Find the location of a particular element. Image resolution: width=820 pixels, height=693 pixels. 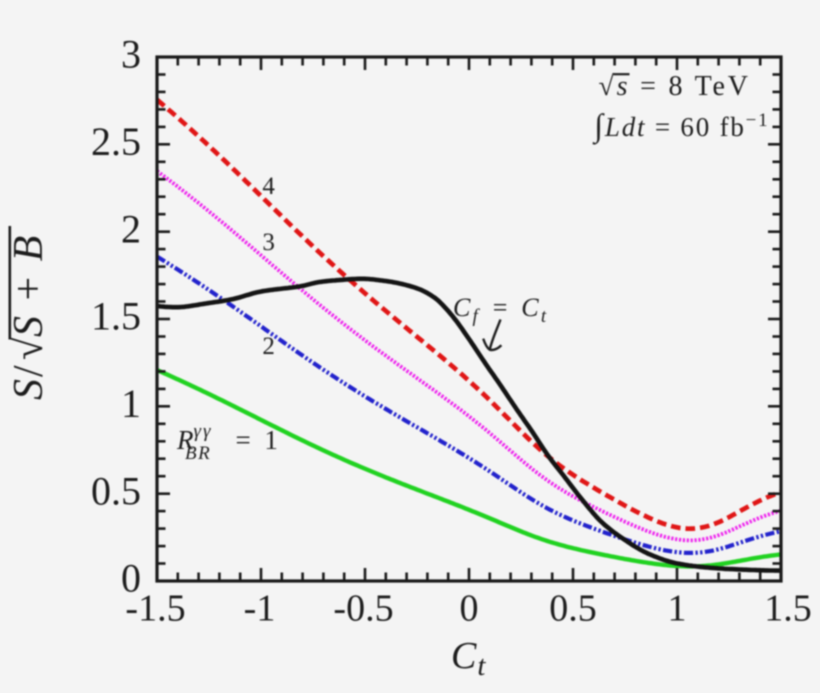

svg-text: ∫Ldt = 60 fb−1 is located at coordinates (680, 126).